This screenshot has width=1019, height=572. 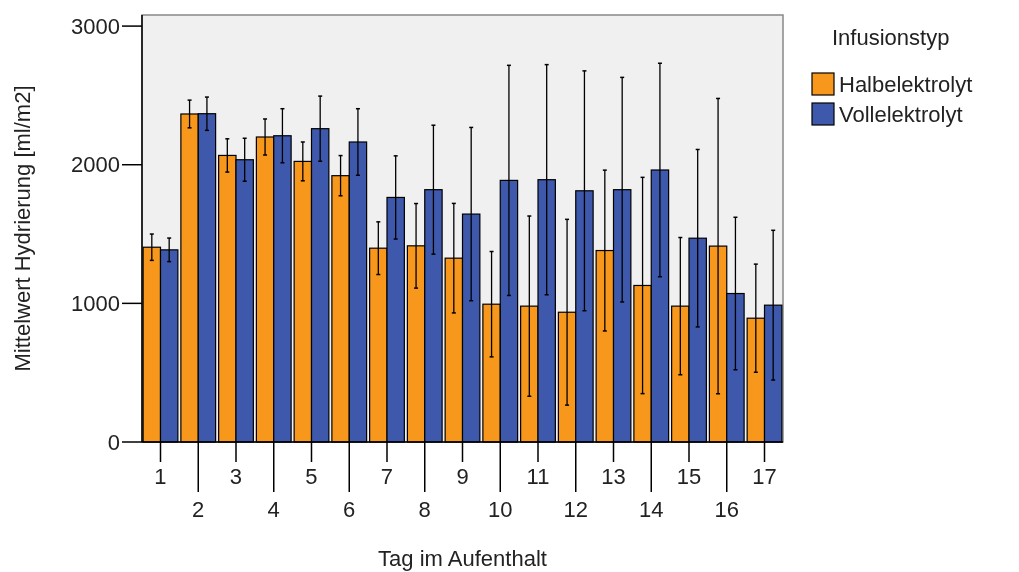 I want to click on x-tick-label: 17, so click(x=764, y=476).